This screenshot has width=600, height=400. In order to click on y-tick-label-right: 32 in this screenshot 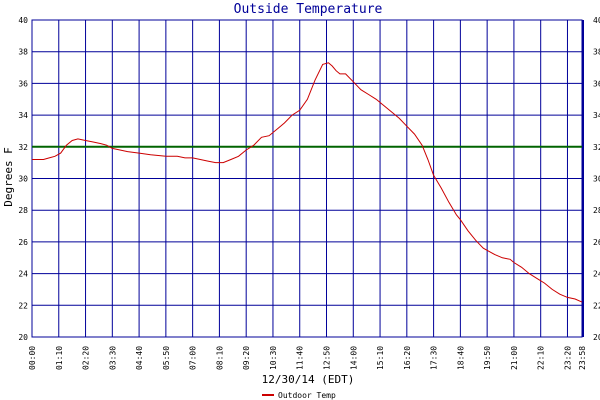, I will do `click(596, 147)`.